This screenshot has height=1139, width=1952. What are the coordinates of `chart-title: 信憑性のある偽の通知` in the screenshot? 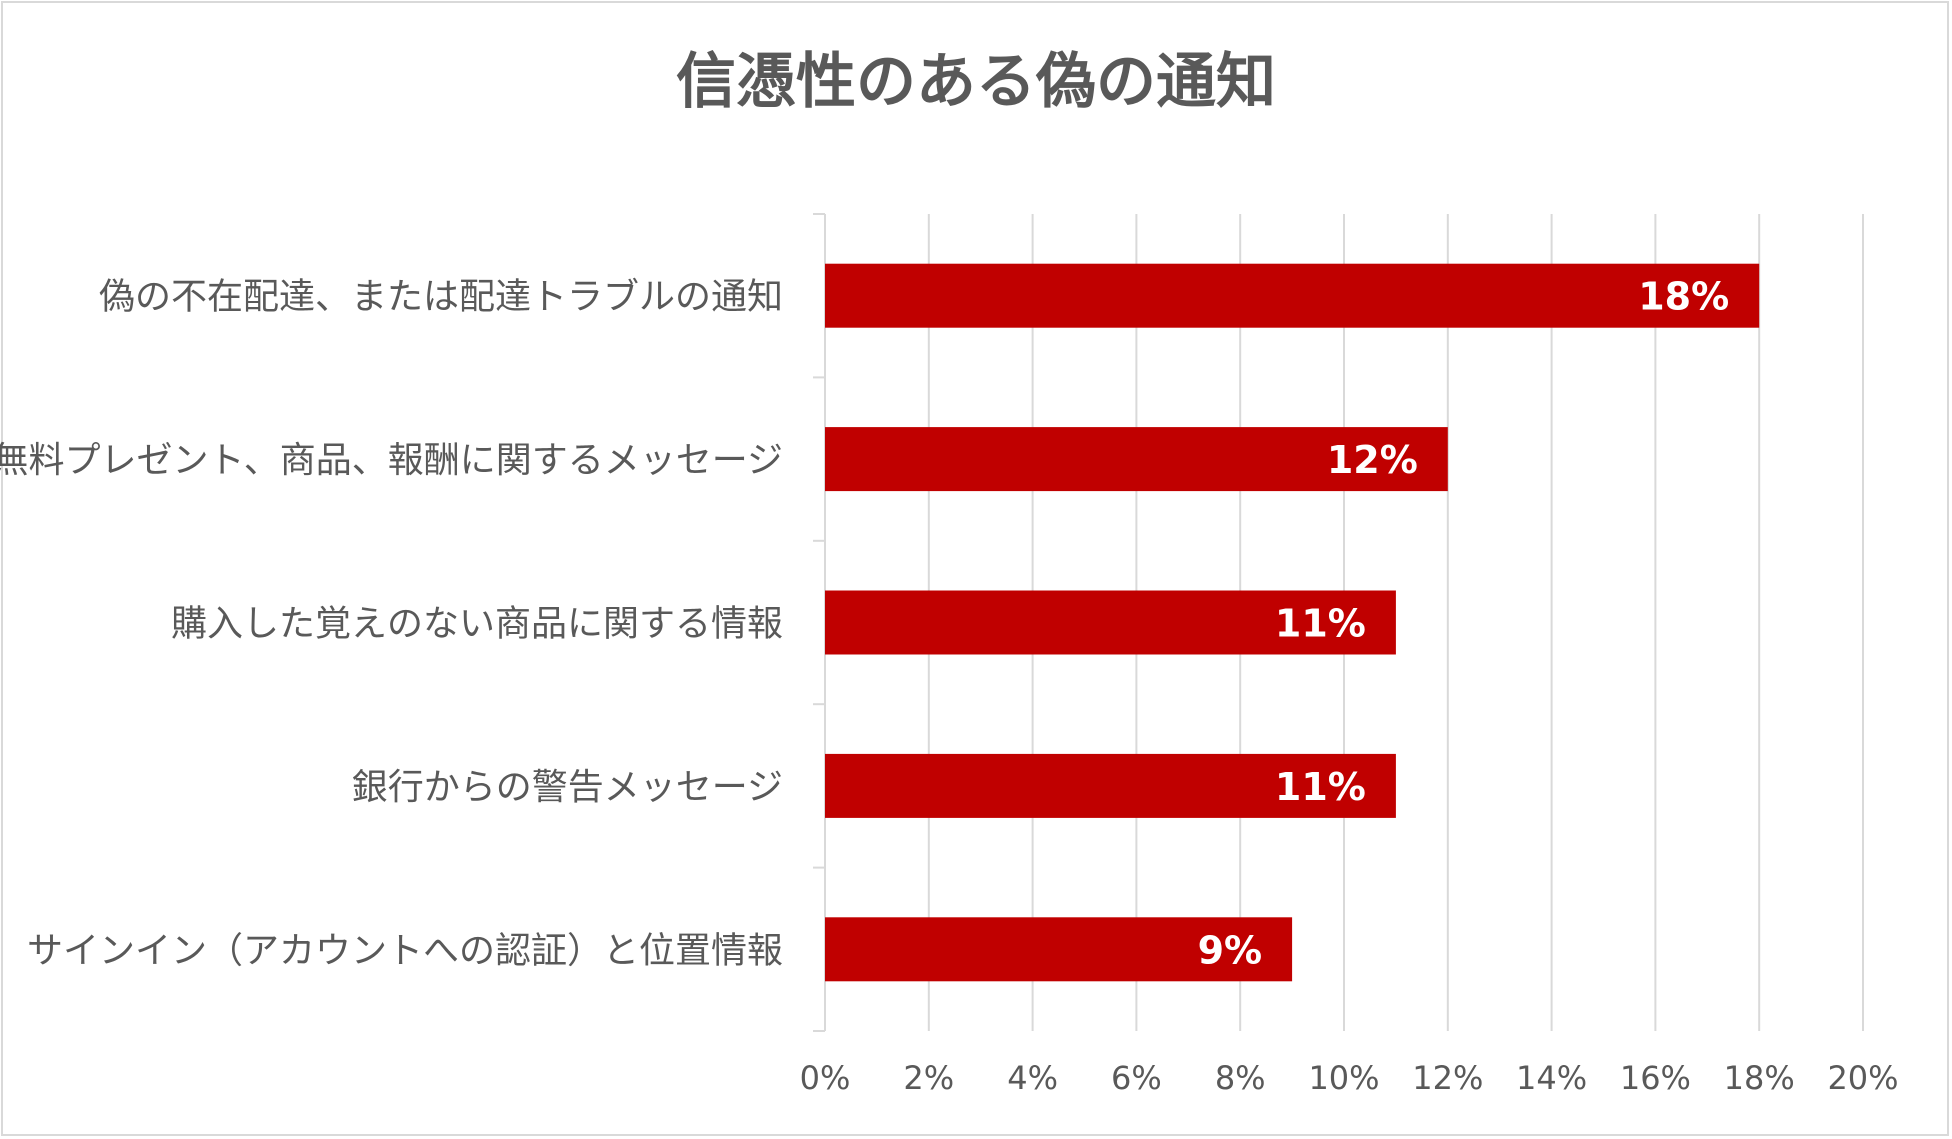 It's located at (976, 82).